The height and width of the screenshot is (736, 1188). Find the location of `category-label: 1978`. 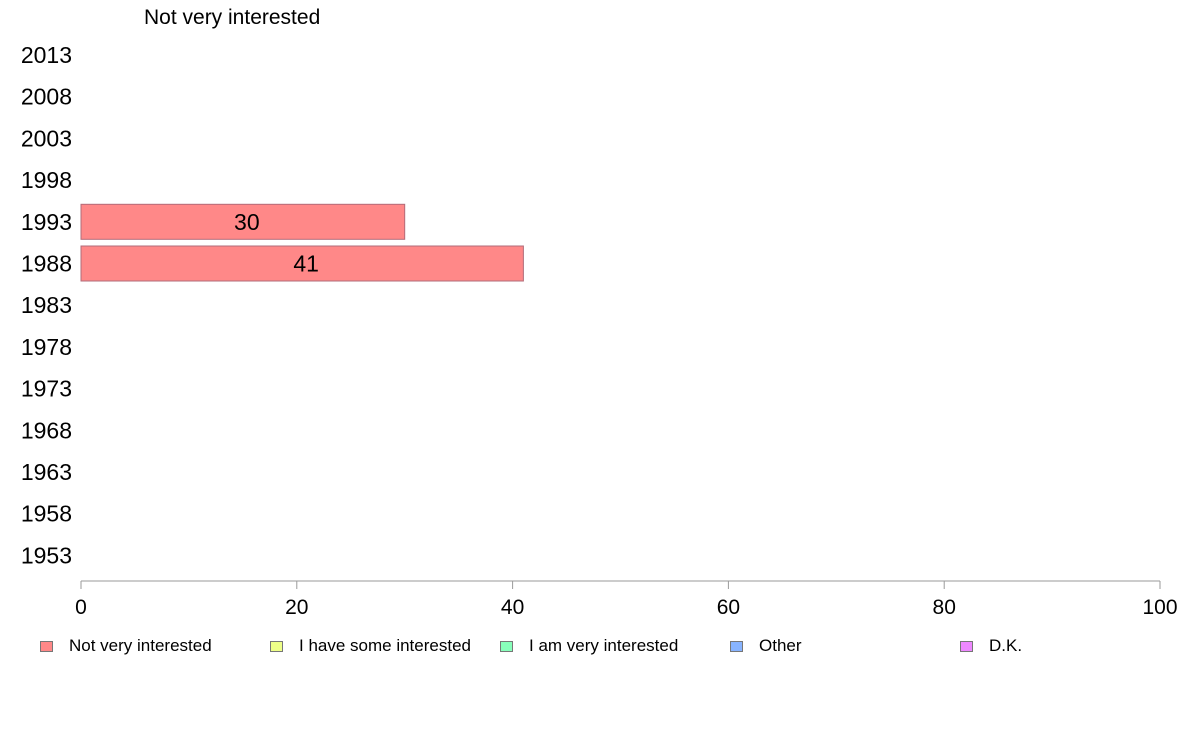

category-label: 1978 is located at coordinates (46, 347).